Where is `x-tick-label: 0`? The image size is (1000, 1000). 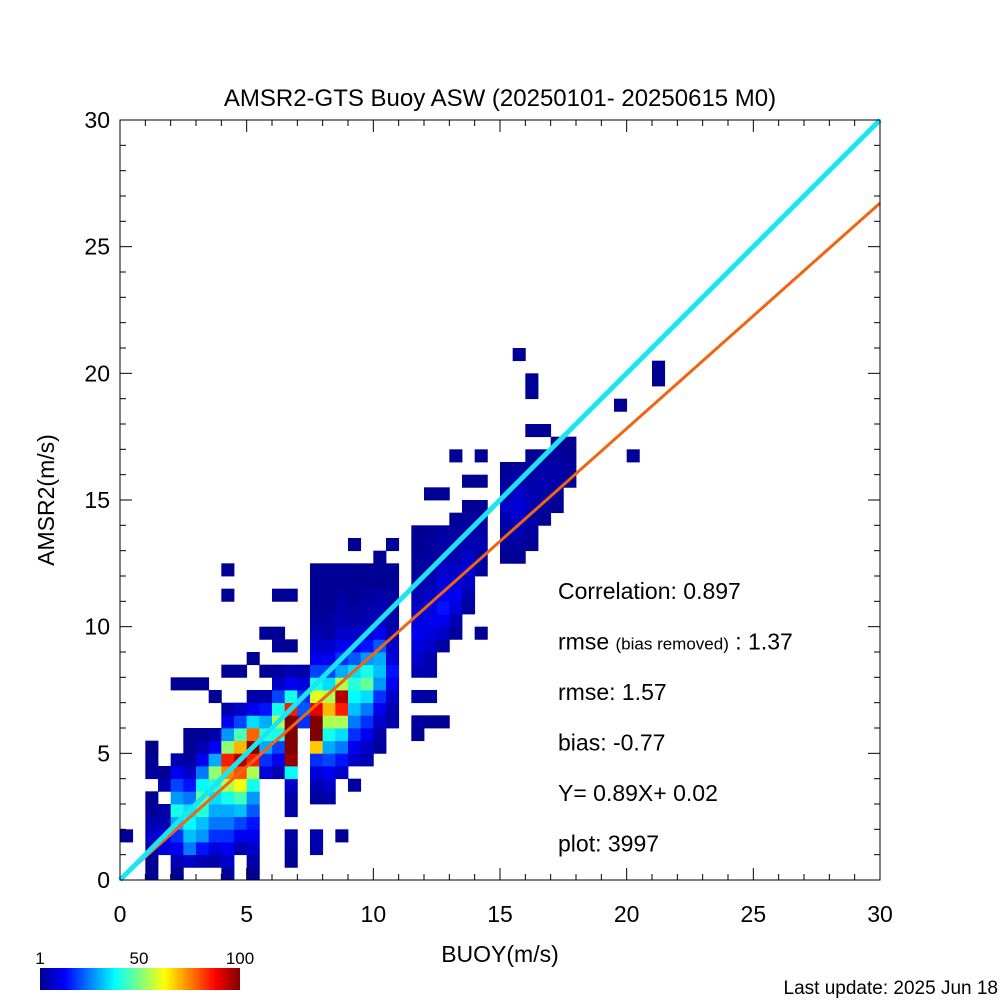 x-tick-label: 0 is located at coordinates (120, 914).